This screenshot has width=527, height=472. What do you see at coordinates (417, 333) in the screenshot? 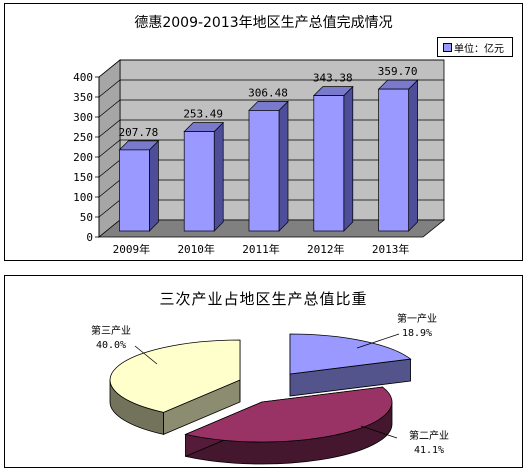
I see `pie-slice-percent: 18.9%` at bounding box center [417, 333].